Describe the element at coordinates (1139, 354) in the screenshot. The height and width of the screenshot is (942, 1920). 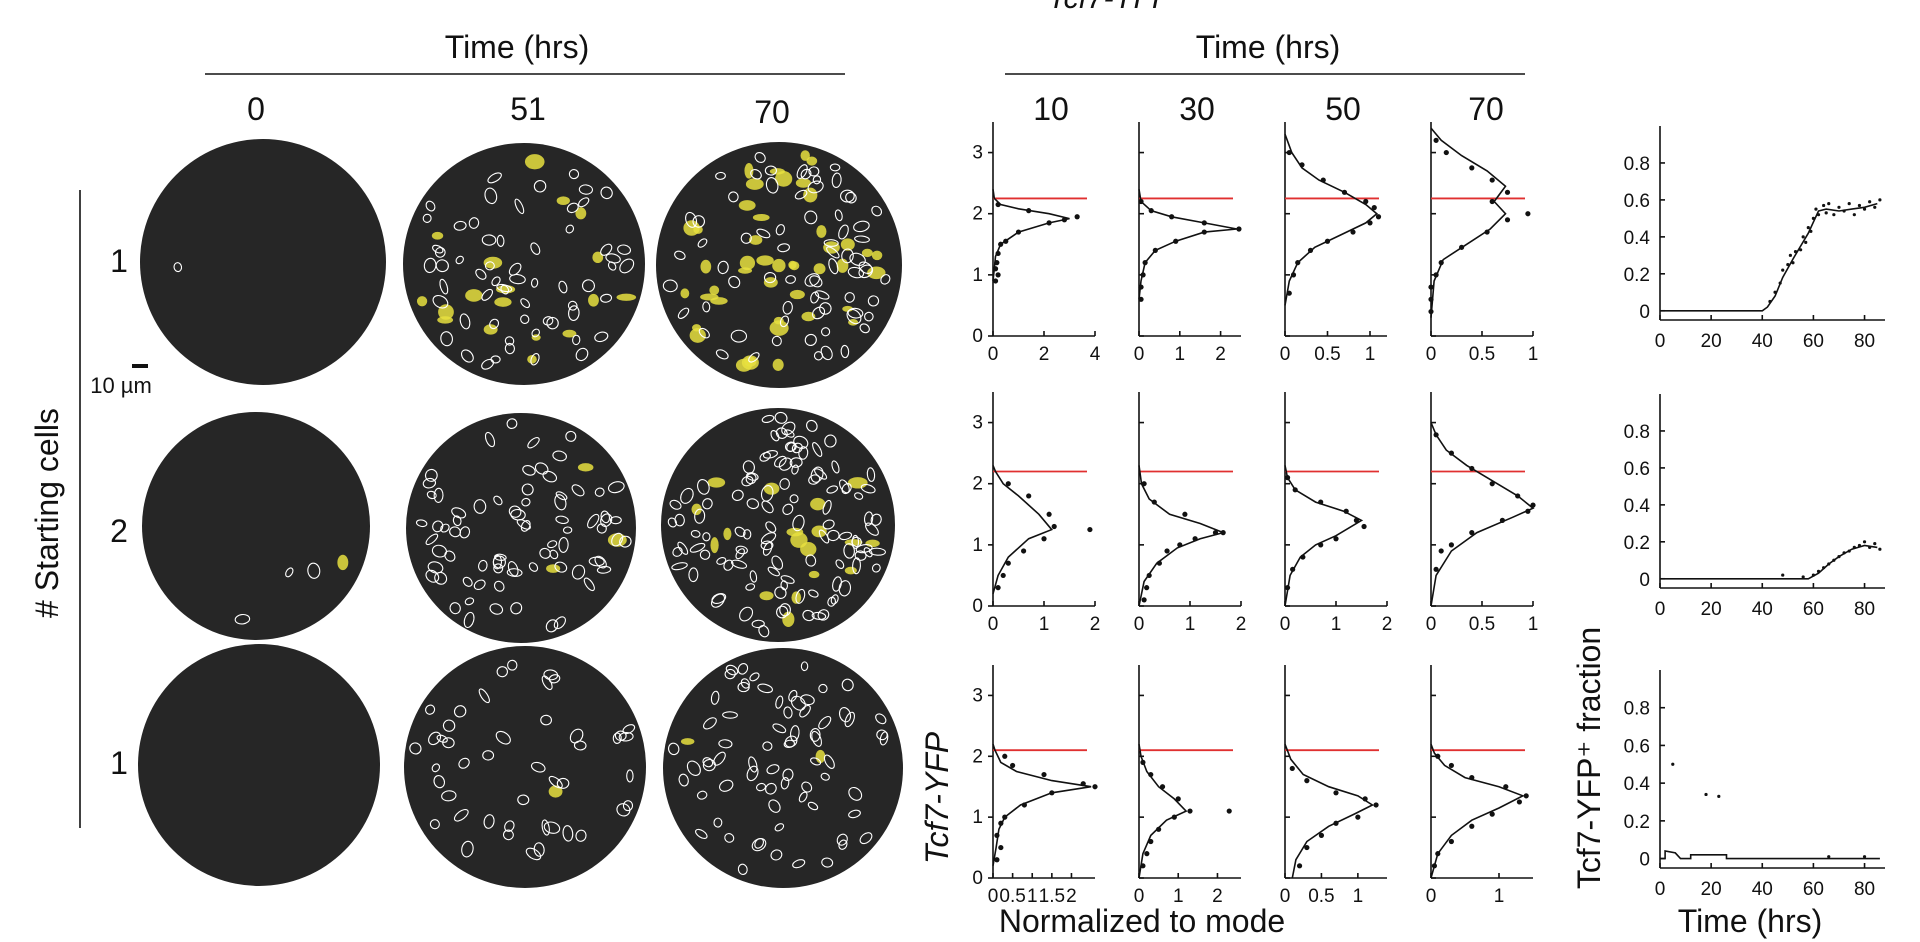
I see `hist-x-tick-label: 0` at that location.